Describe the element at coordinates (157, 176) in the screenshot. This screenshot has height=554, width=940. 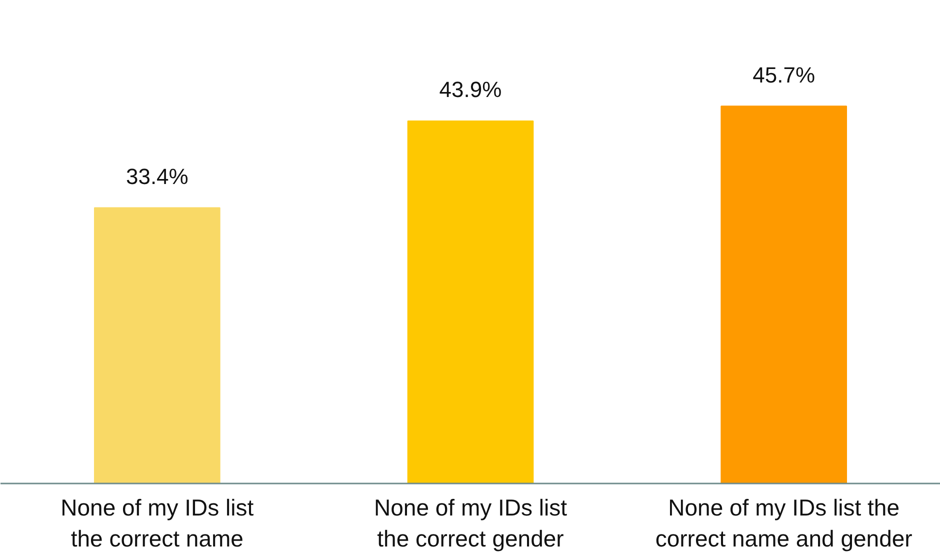
I see `data-label: 33.4%` at that location.